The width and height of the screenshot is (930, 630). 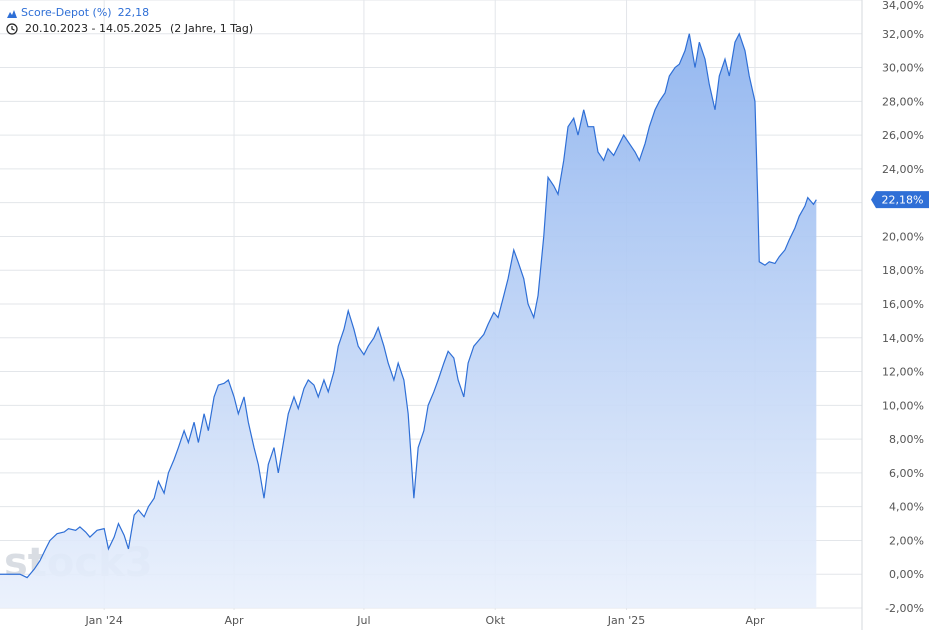 What do you see at coordinates (903, 372) in the screenshot?
I see `y-tick-label: 12,00%` at bounding box center [903, 372].